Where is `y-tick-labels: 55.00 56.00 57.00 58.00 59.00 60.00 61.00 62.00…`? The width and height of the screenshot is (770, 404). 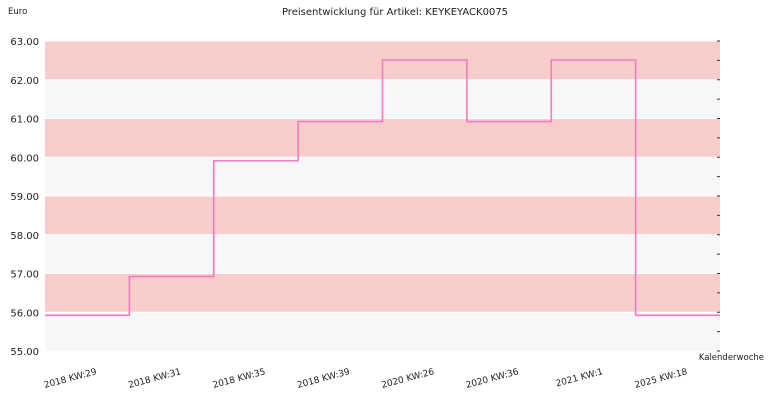
y-tick-labels: 55.00 56.00 57.00 58.00 59.00 60.00 61.00 62.00… is located at coordinates (24, 197).